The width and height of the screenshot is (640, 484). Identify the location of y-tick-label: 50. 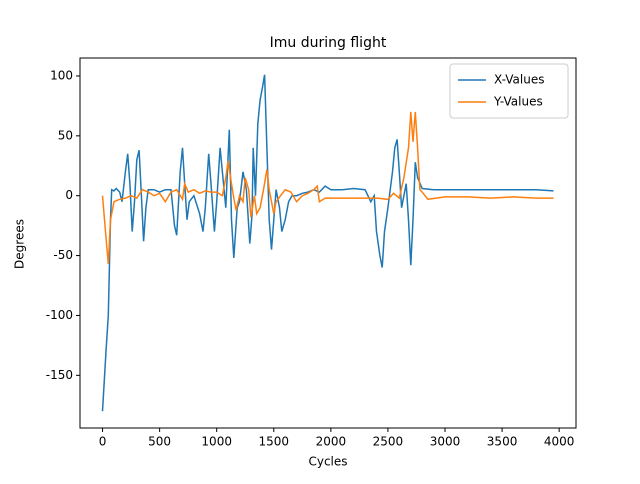
(65, 135).